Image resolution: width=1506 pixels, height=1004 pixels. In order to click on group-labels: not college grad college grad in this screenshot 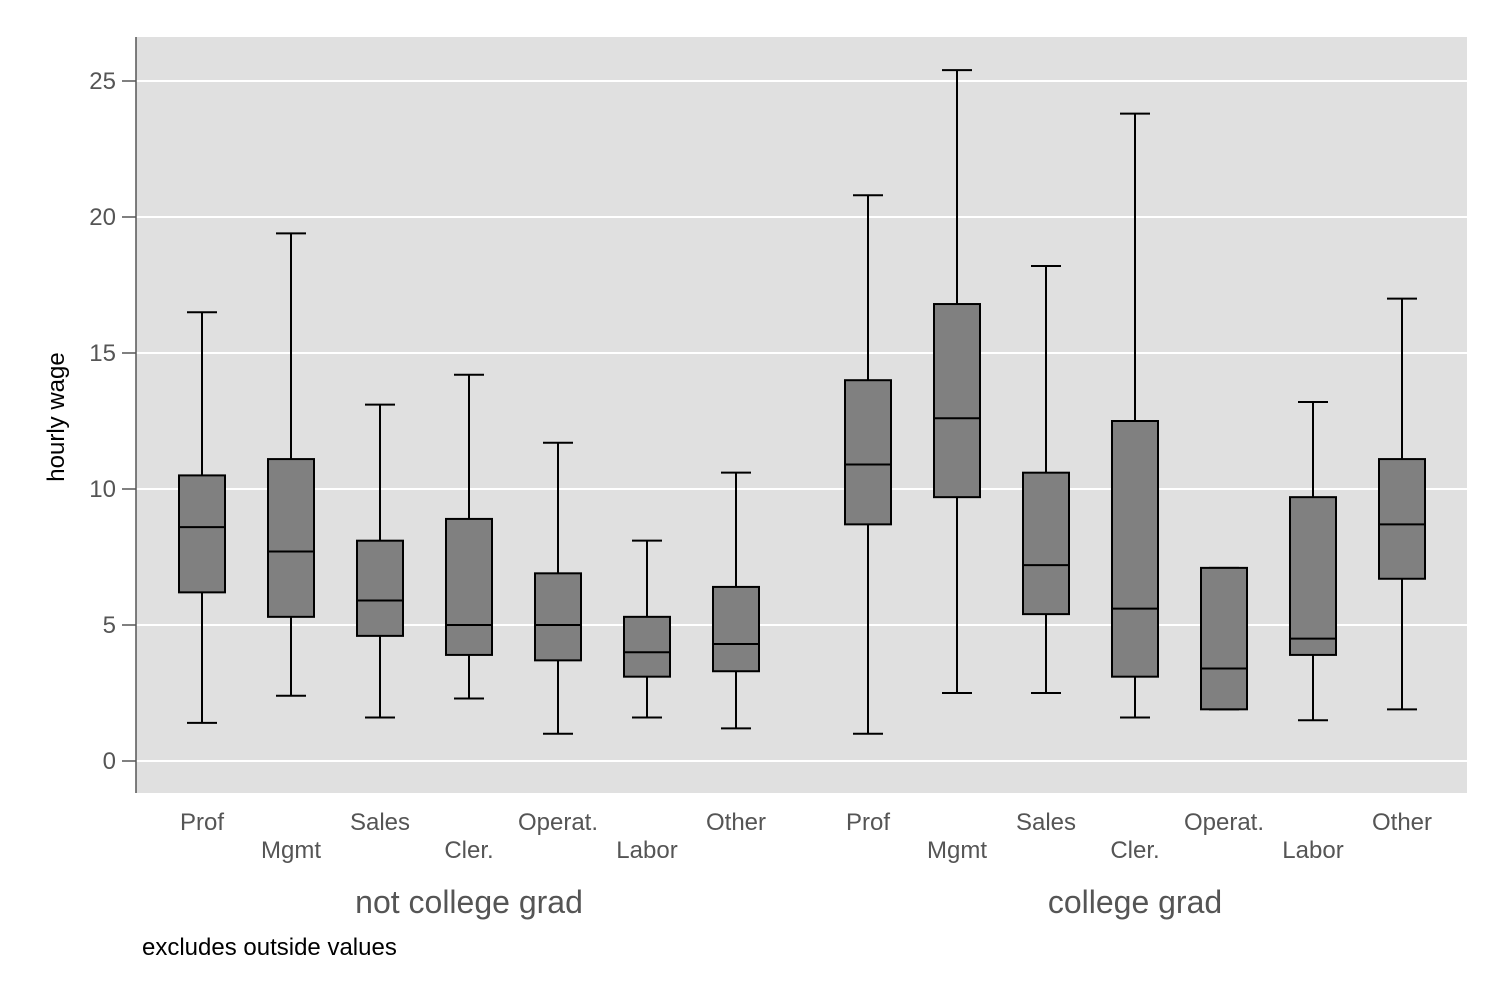, I will do `click(788, 902)`.